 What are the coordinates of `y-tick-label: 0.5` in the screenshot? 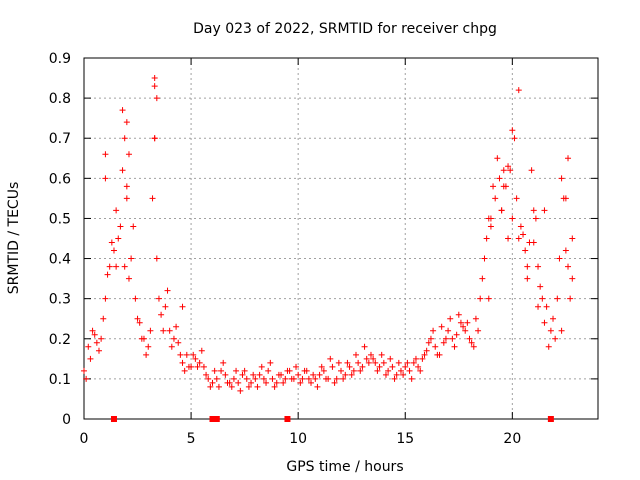 It's located at (60, 219).